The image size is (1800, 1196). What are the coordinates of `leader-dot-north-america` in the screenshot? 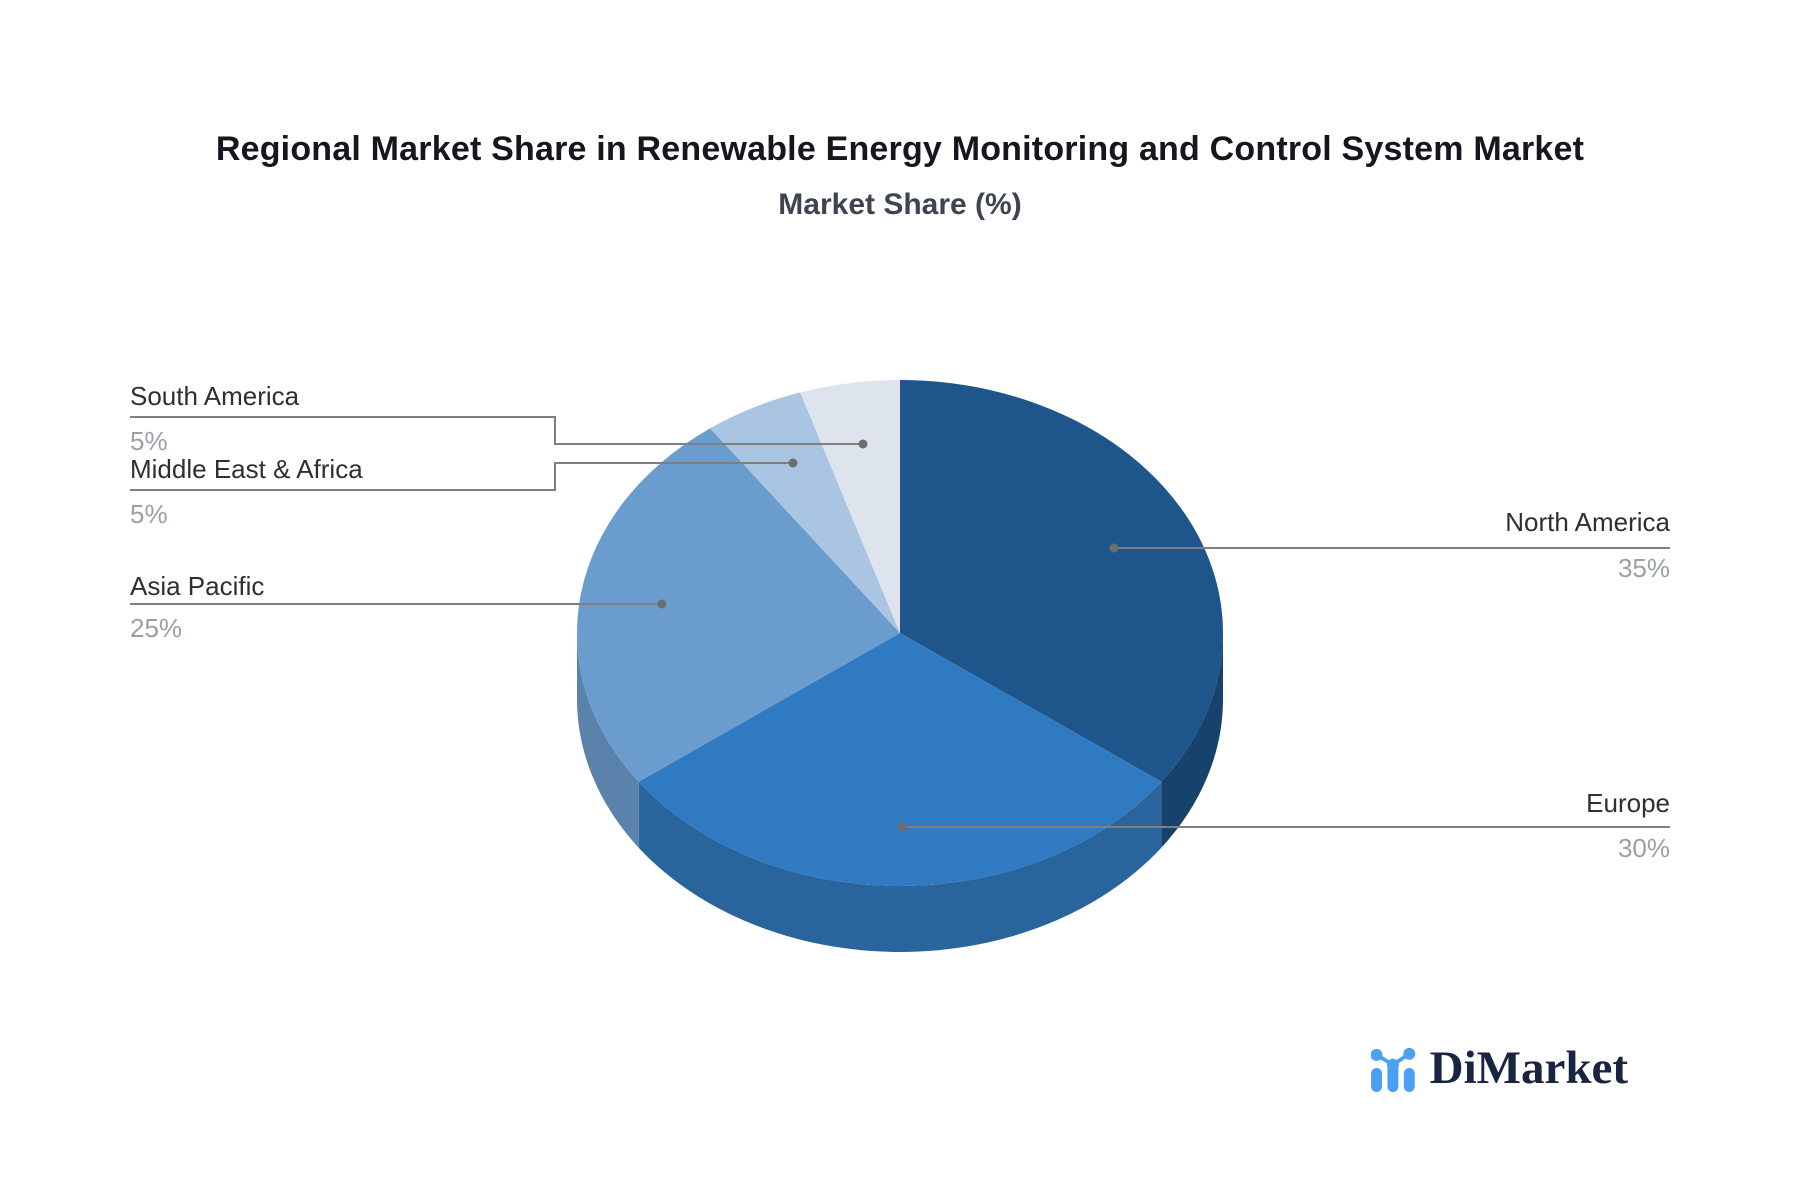 It's located at (1114, 548).